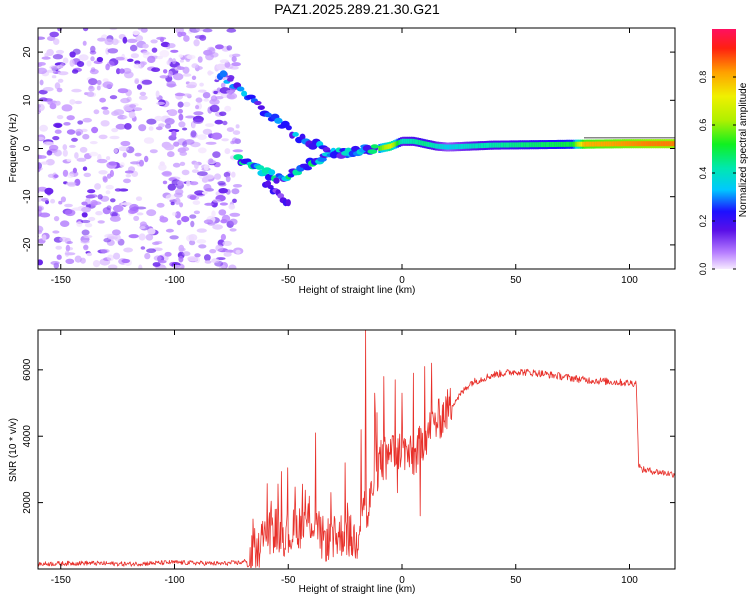 The image size is (750, 600). Describe the element at coordinates (260, 167) in the screenshot. I see `spectrogram-lower-branch` at that location.